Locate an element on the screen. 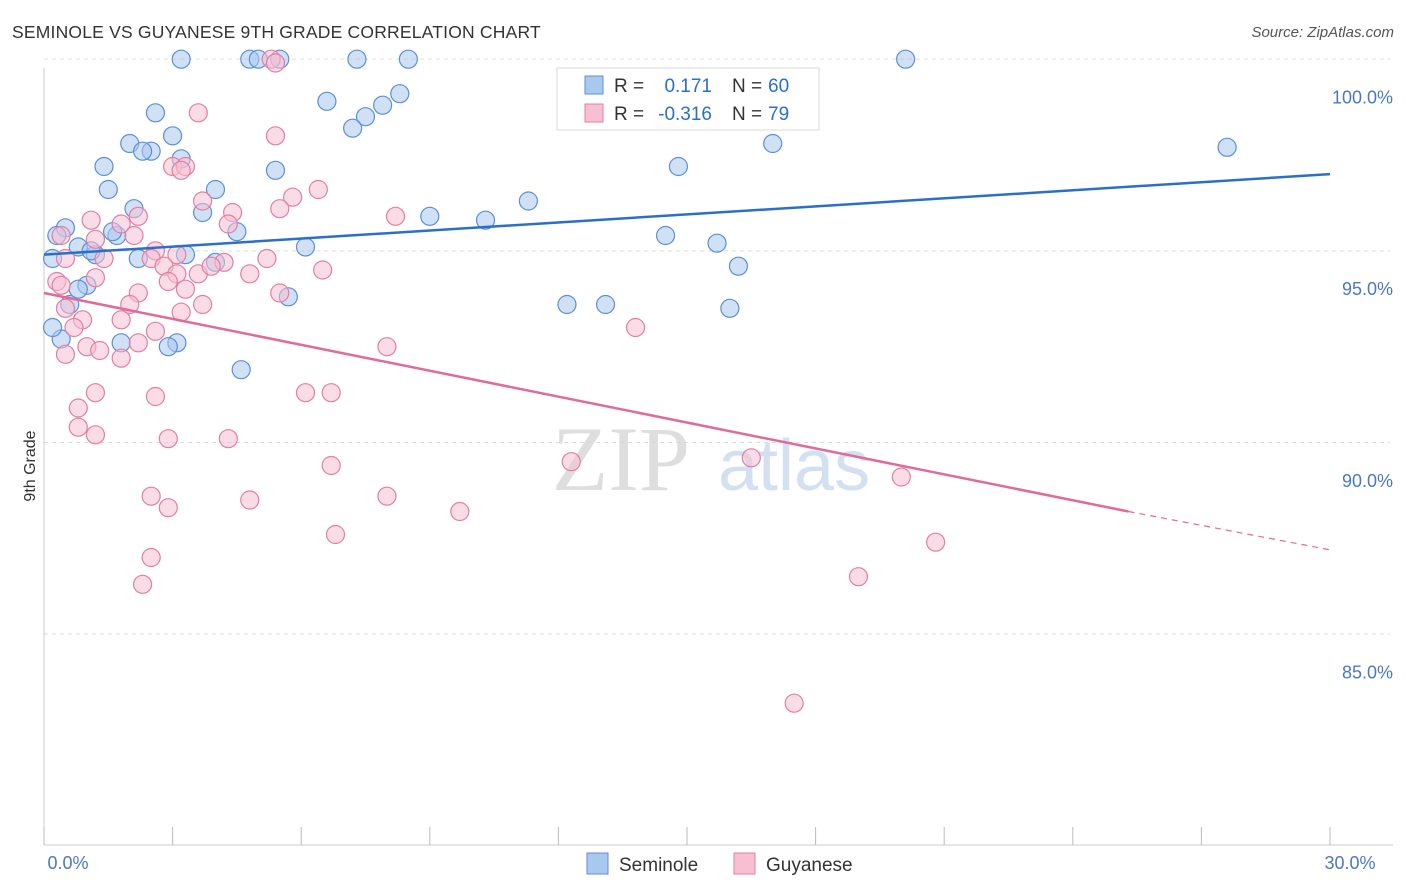 This screenshot has height=892, width=1406. legend-label-guyanese: Guyanese is located at coordinates (809, 865).